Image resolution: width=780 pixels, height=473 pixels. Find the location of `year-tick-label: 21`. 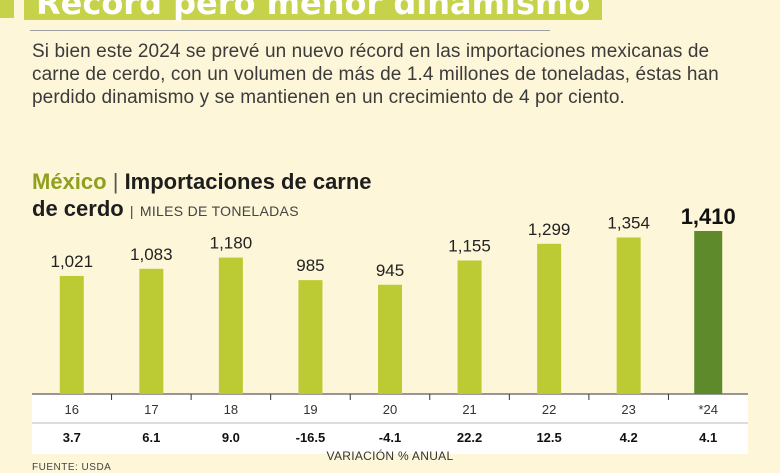

year-tick-label: 21 is located at coordinates (469, 409).